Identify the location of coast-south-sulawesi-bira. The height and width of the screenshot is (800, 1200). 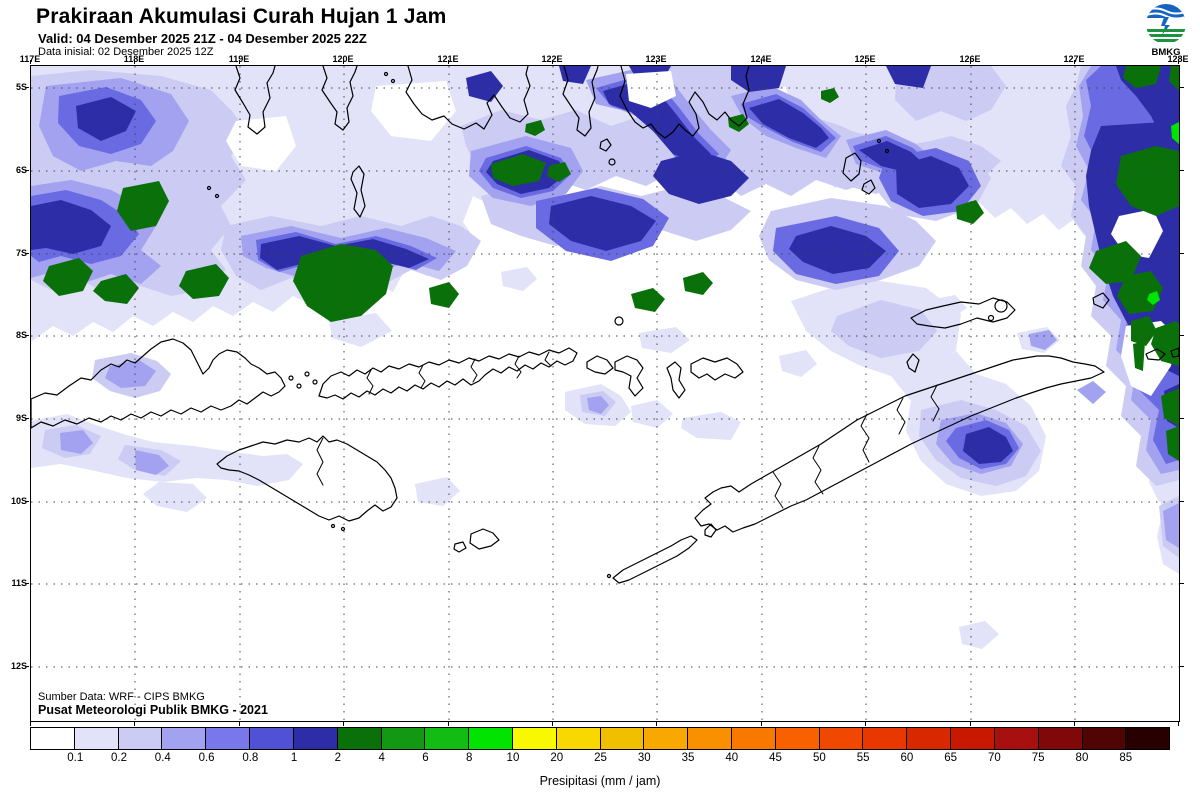
(468, 98).